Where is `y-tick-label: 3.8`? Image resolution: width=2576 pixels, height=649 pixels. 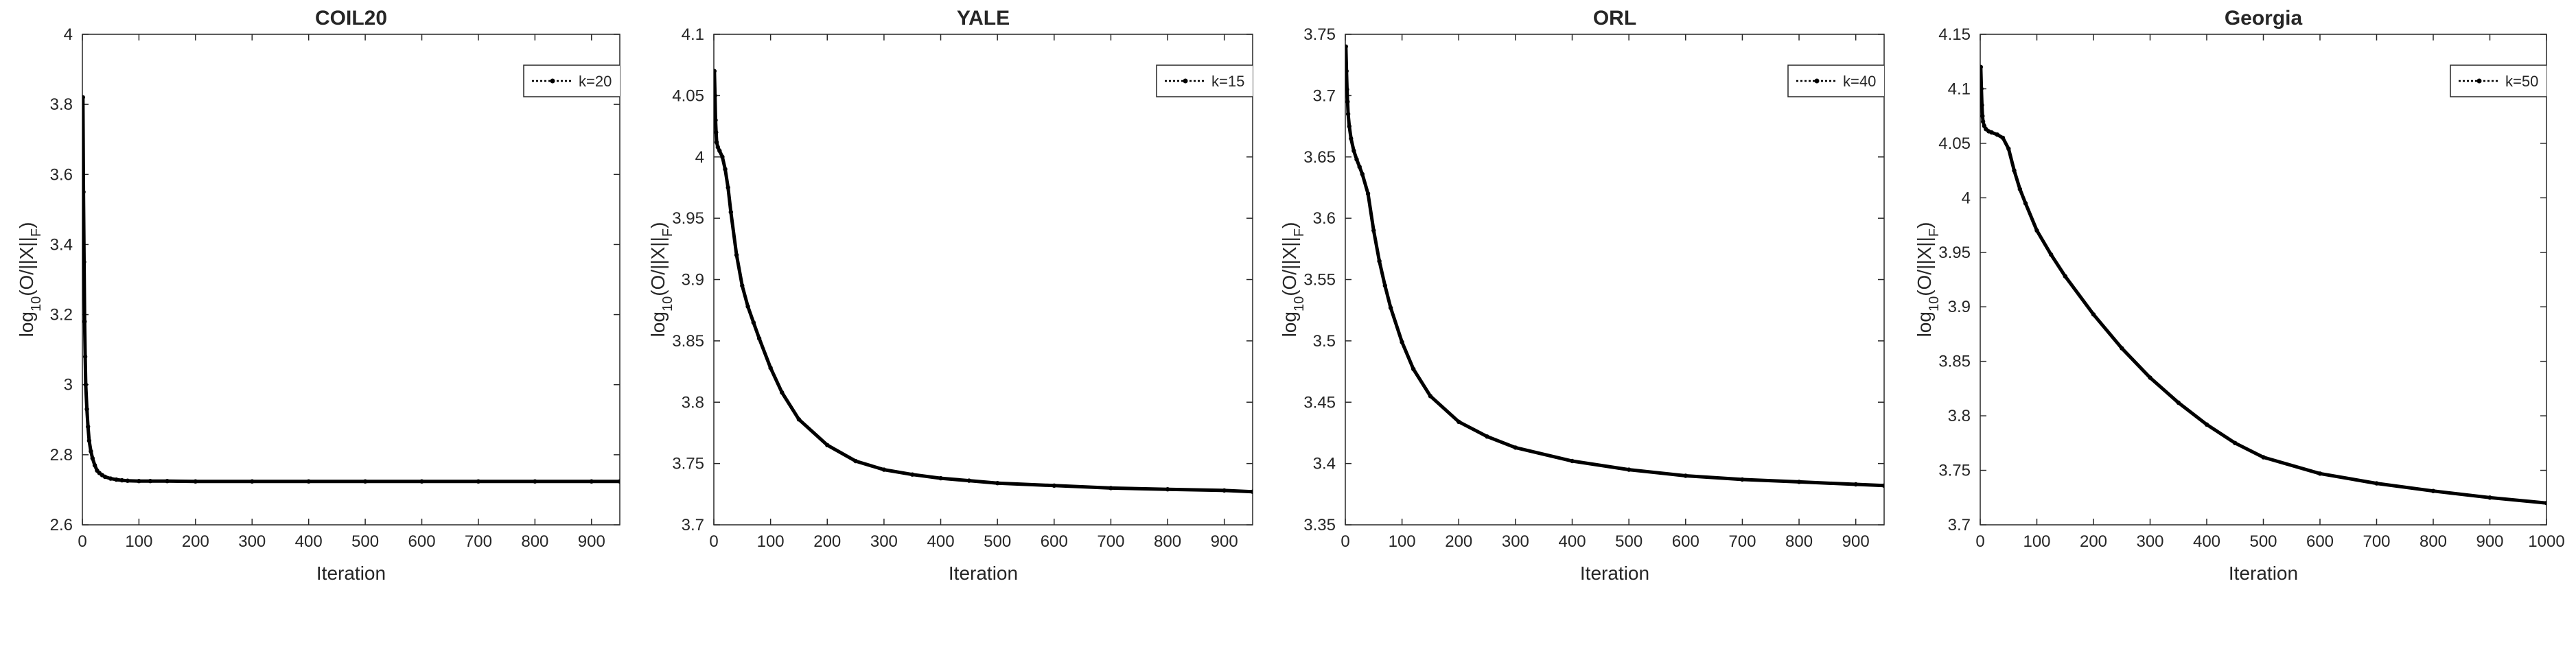
y-tick-label: 3.8 is located at coordinates (693, 402).